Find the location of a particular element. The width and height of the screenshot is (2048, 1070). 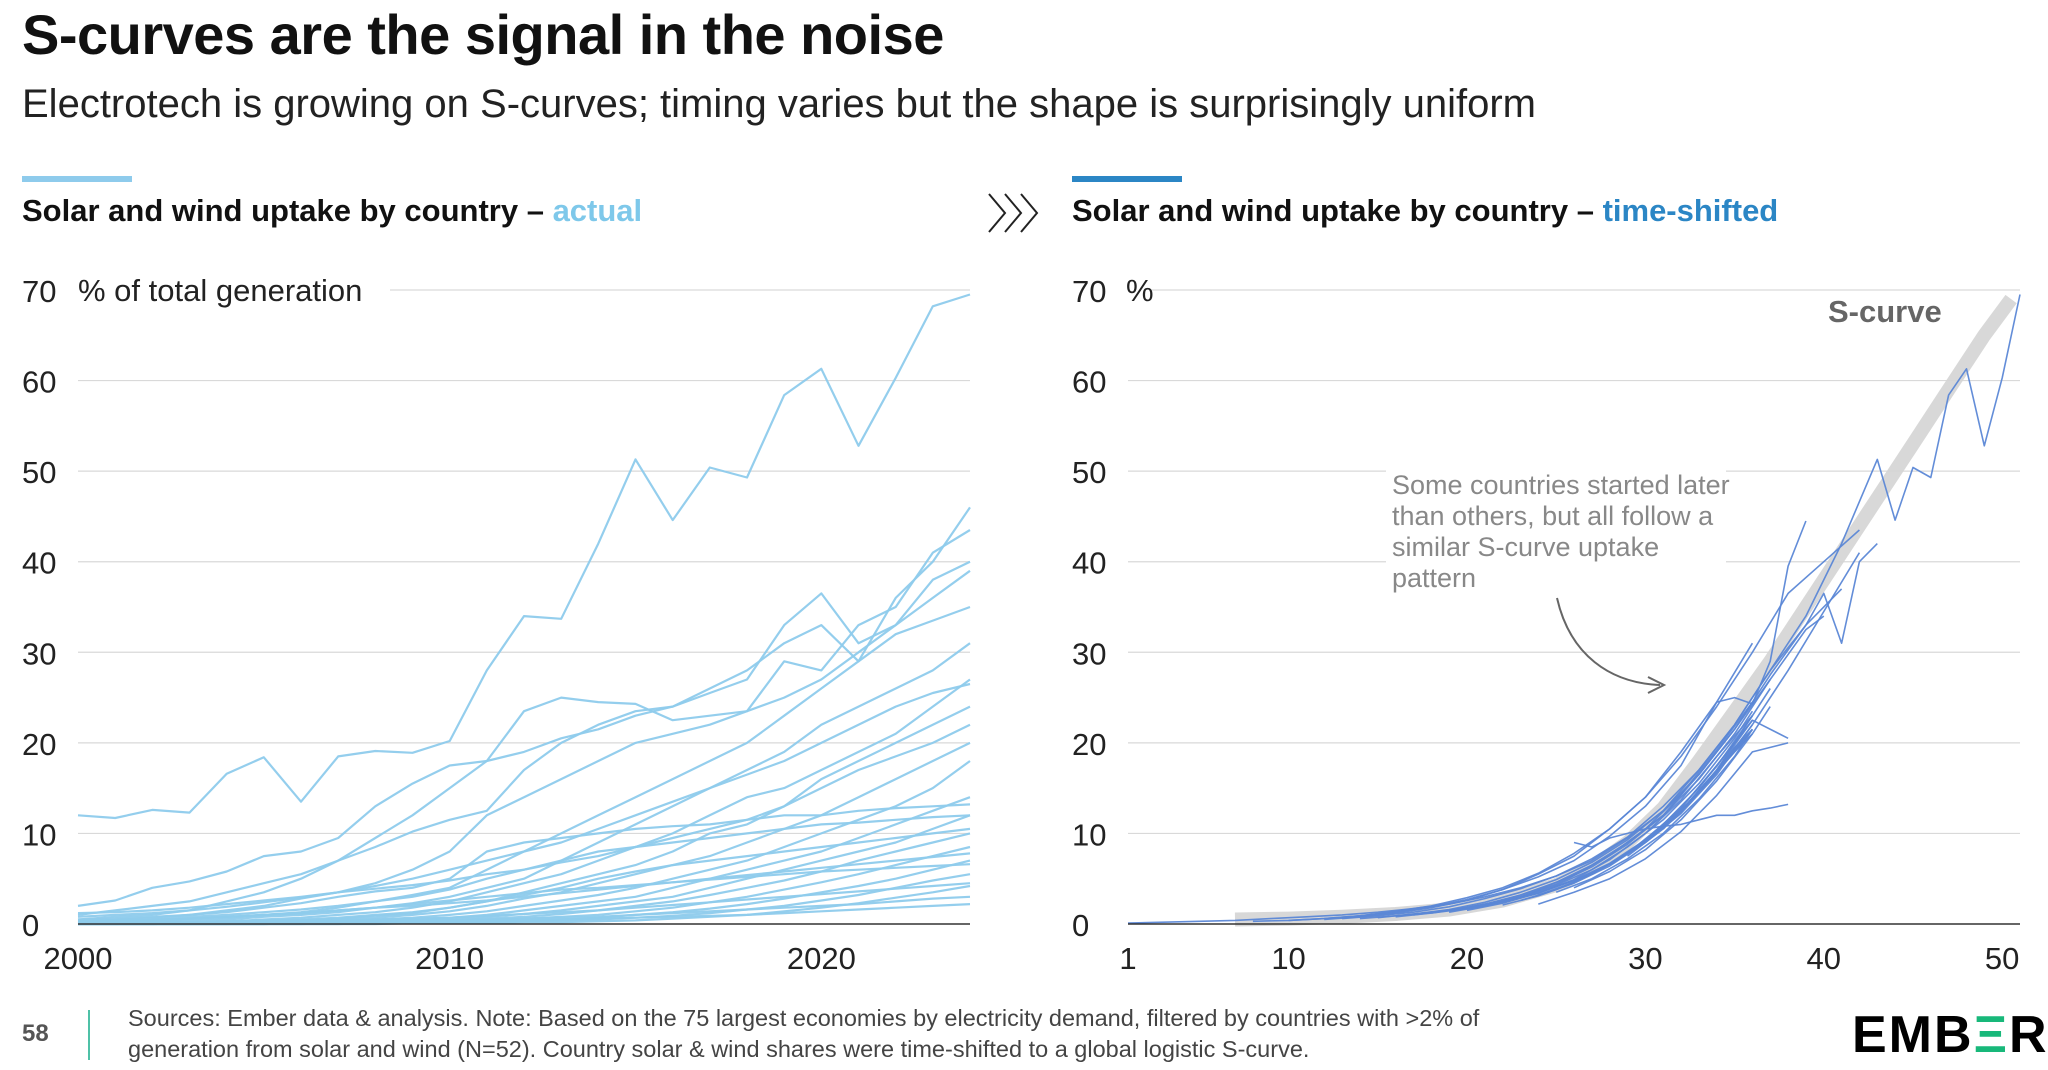

shifted-y-tick-label: 20 is located at coordinates (1089, 744).